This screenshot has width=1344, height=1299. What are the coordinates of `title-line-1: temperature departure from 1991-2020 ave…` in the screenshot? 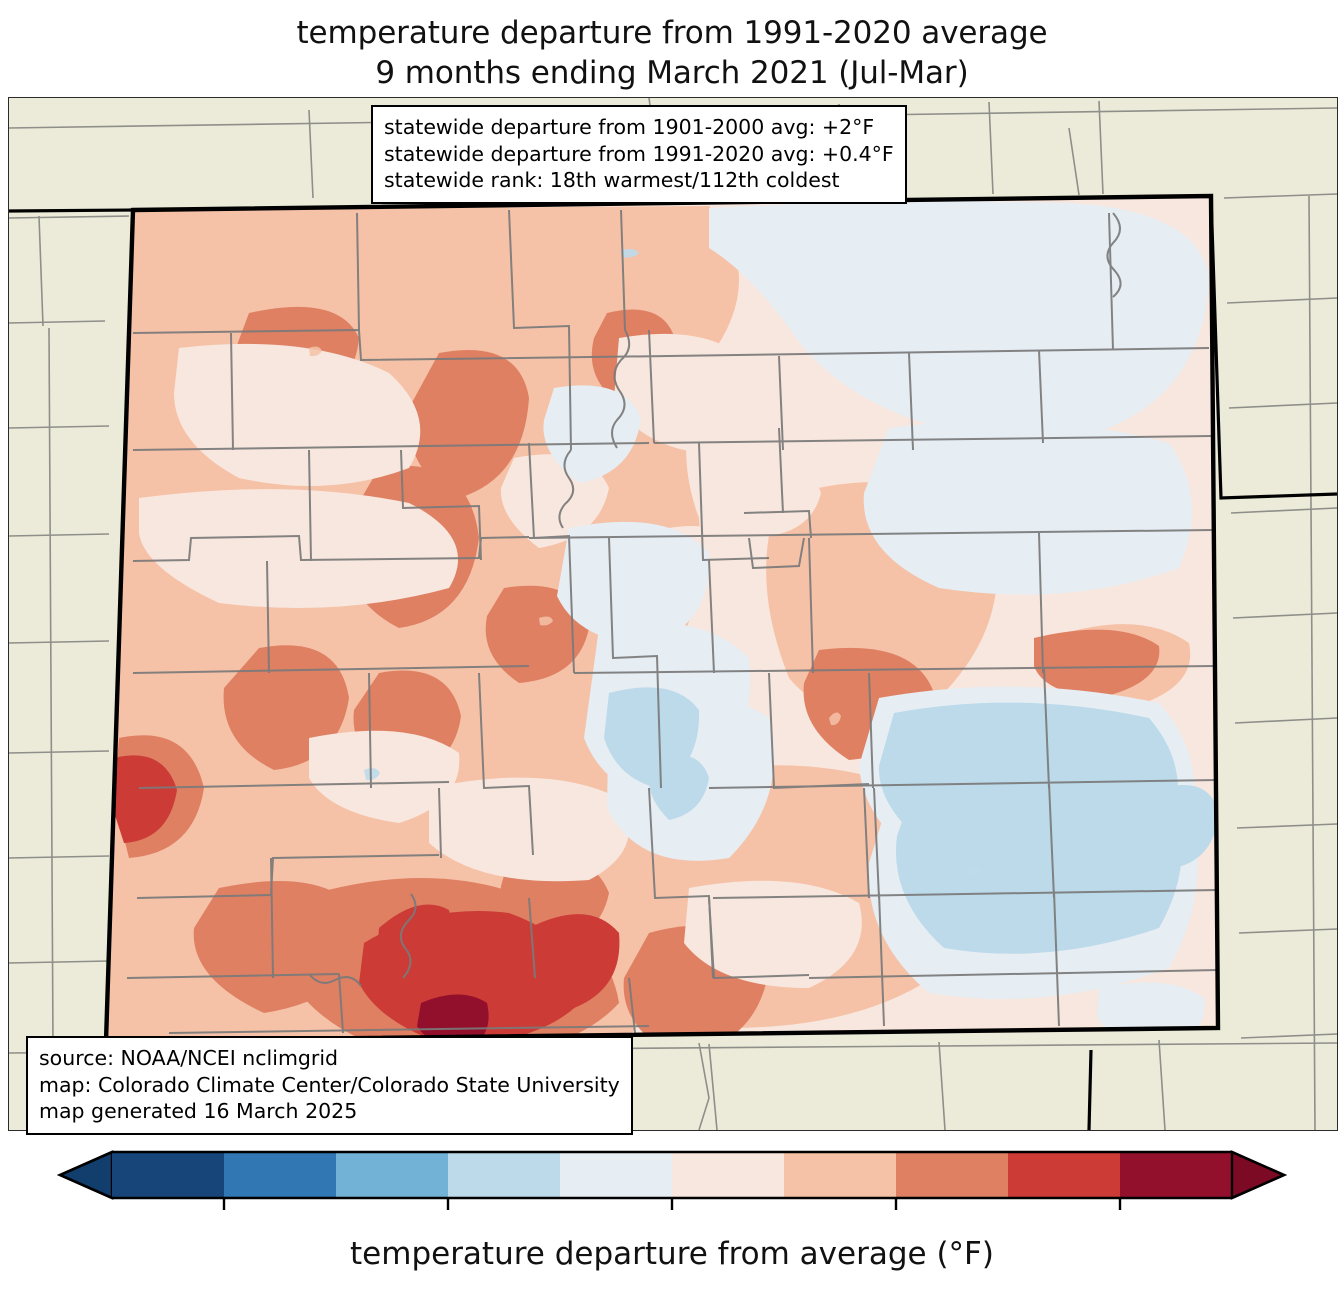 It's located at (672, 33).